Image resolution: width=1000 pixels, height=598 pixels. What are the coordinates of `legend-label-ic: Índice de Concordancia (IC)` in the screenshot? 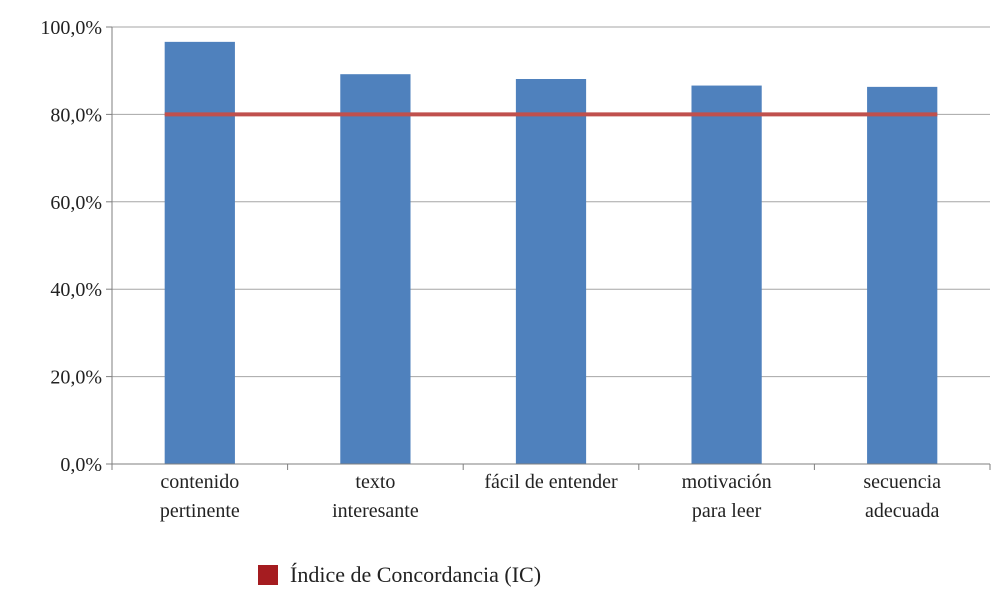 It's located at (416, 574).